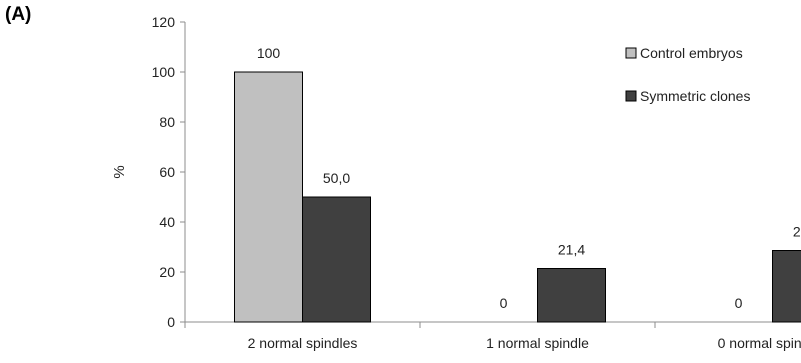 This screenshot has height=363, width=801. I want to click on panel-label: (A), so click(18, 14).